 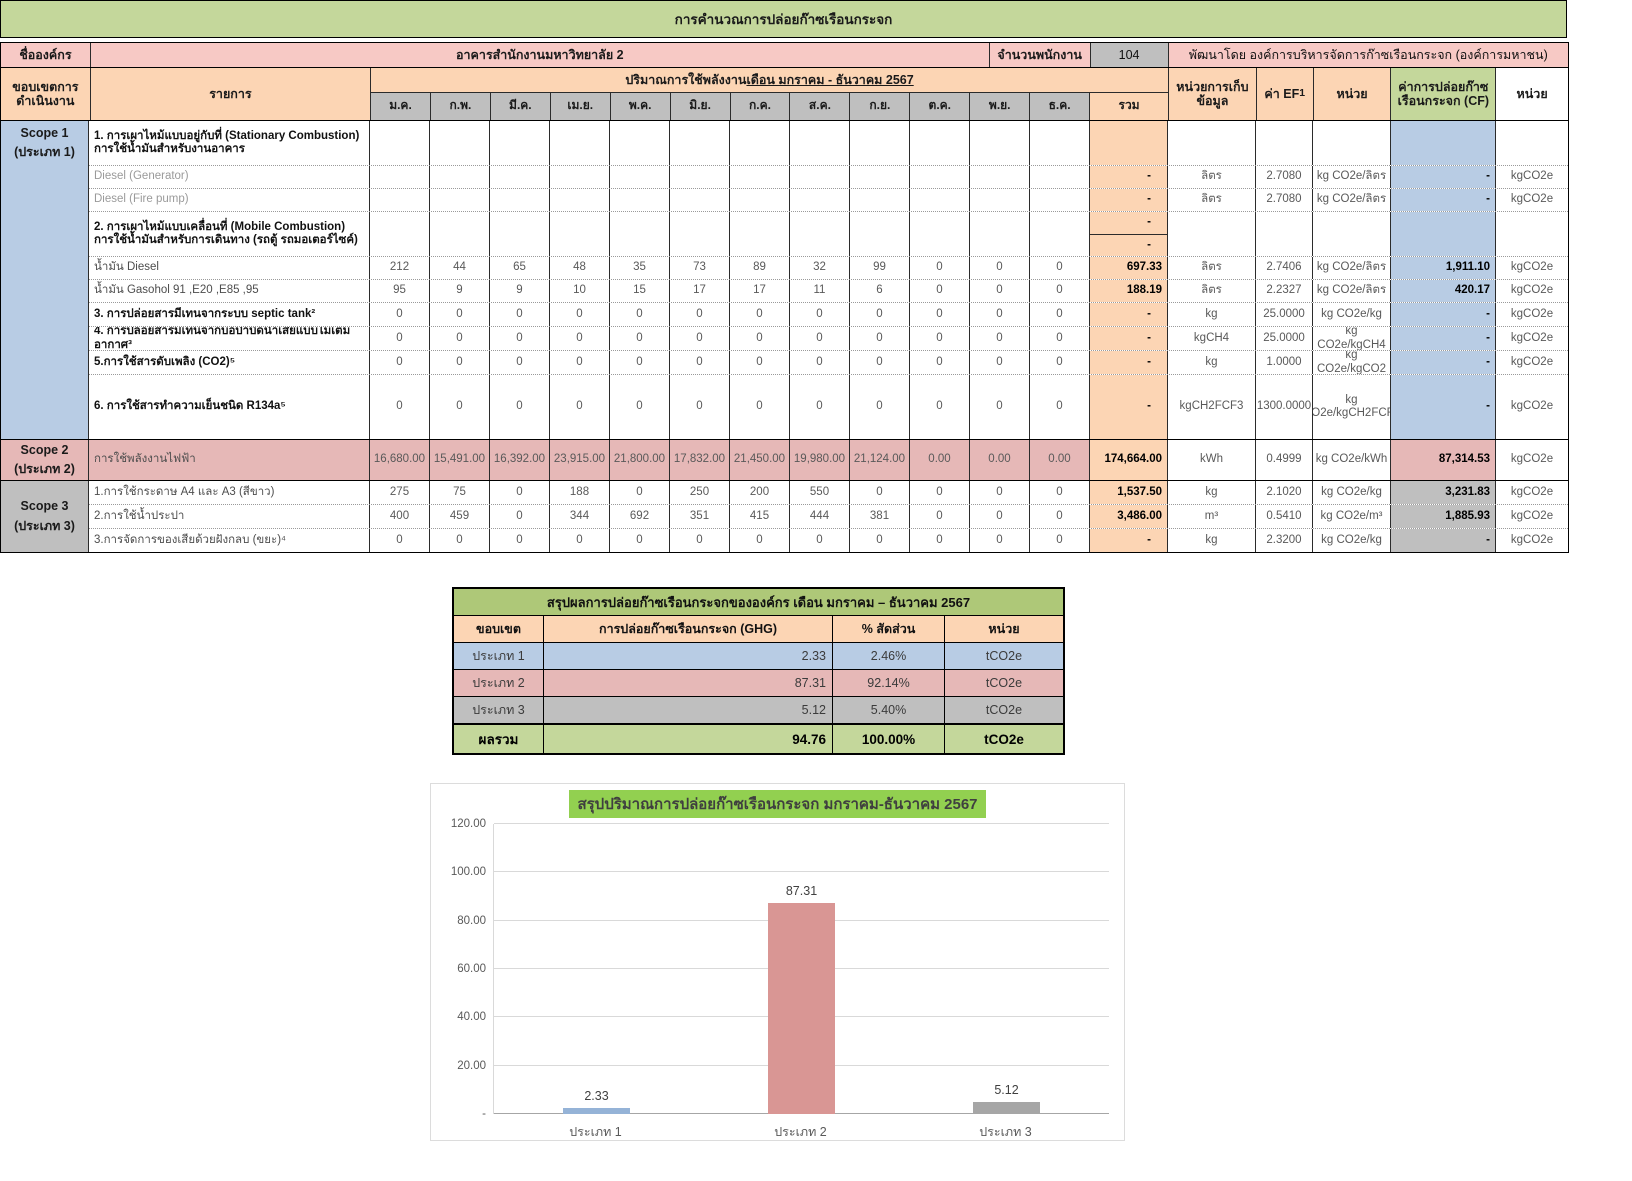 What do you see at coordinates (760, 516) in the screenshot?
I see `month-value-cell: 415` at bounding box center [760, 516].